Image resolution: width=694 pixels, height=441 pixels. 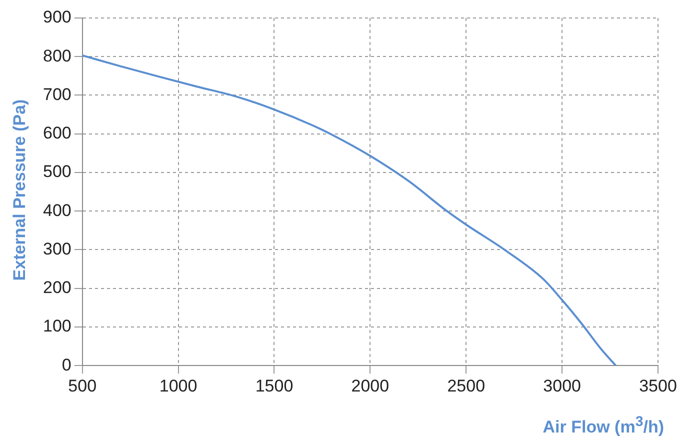 What do you see at coordinates (57, 133) in the screenshot?
I see `y-tick-label: 600` at bounding box center [57, 133].